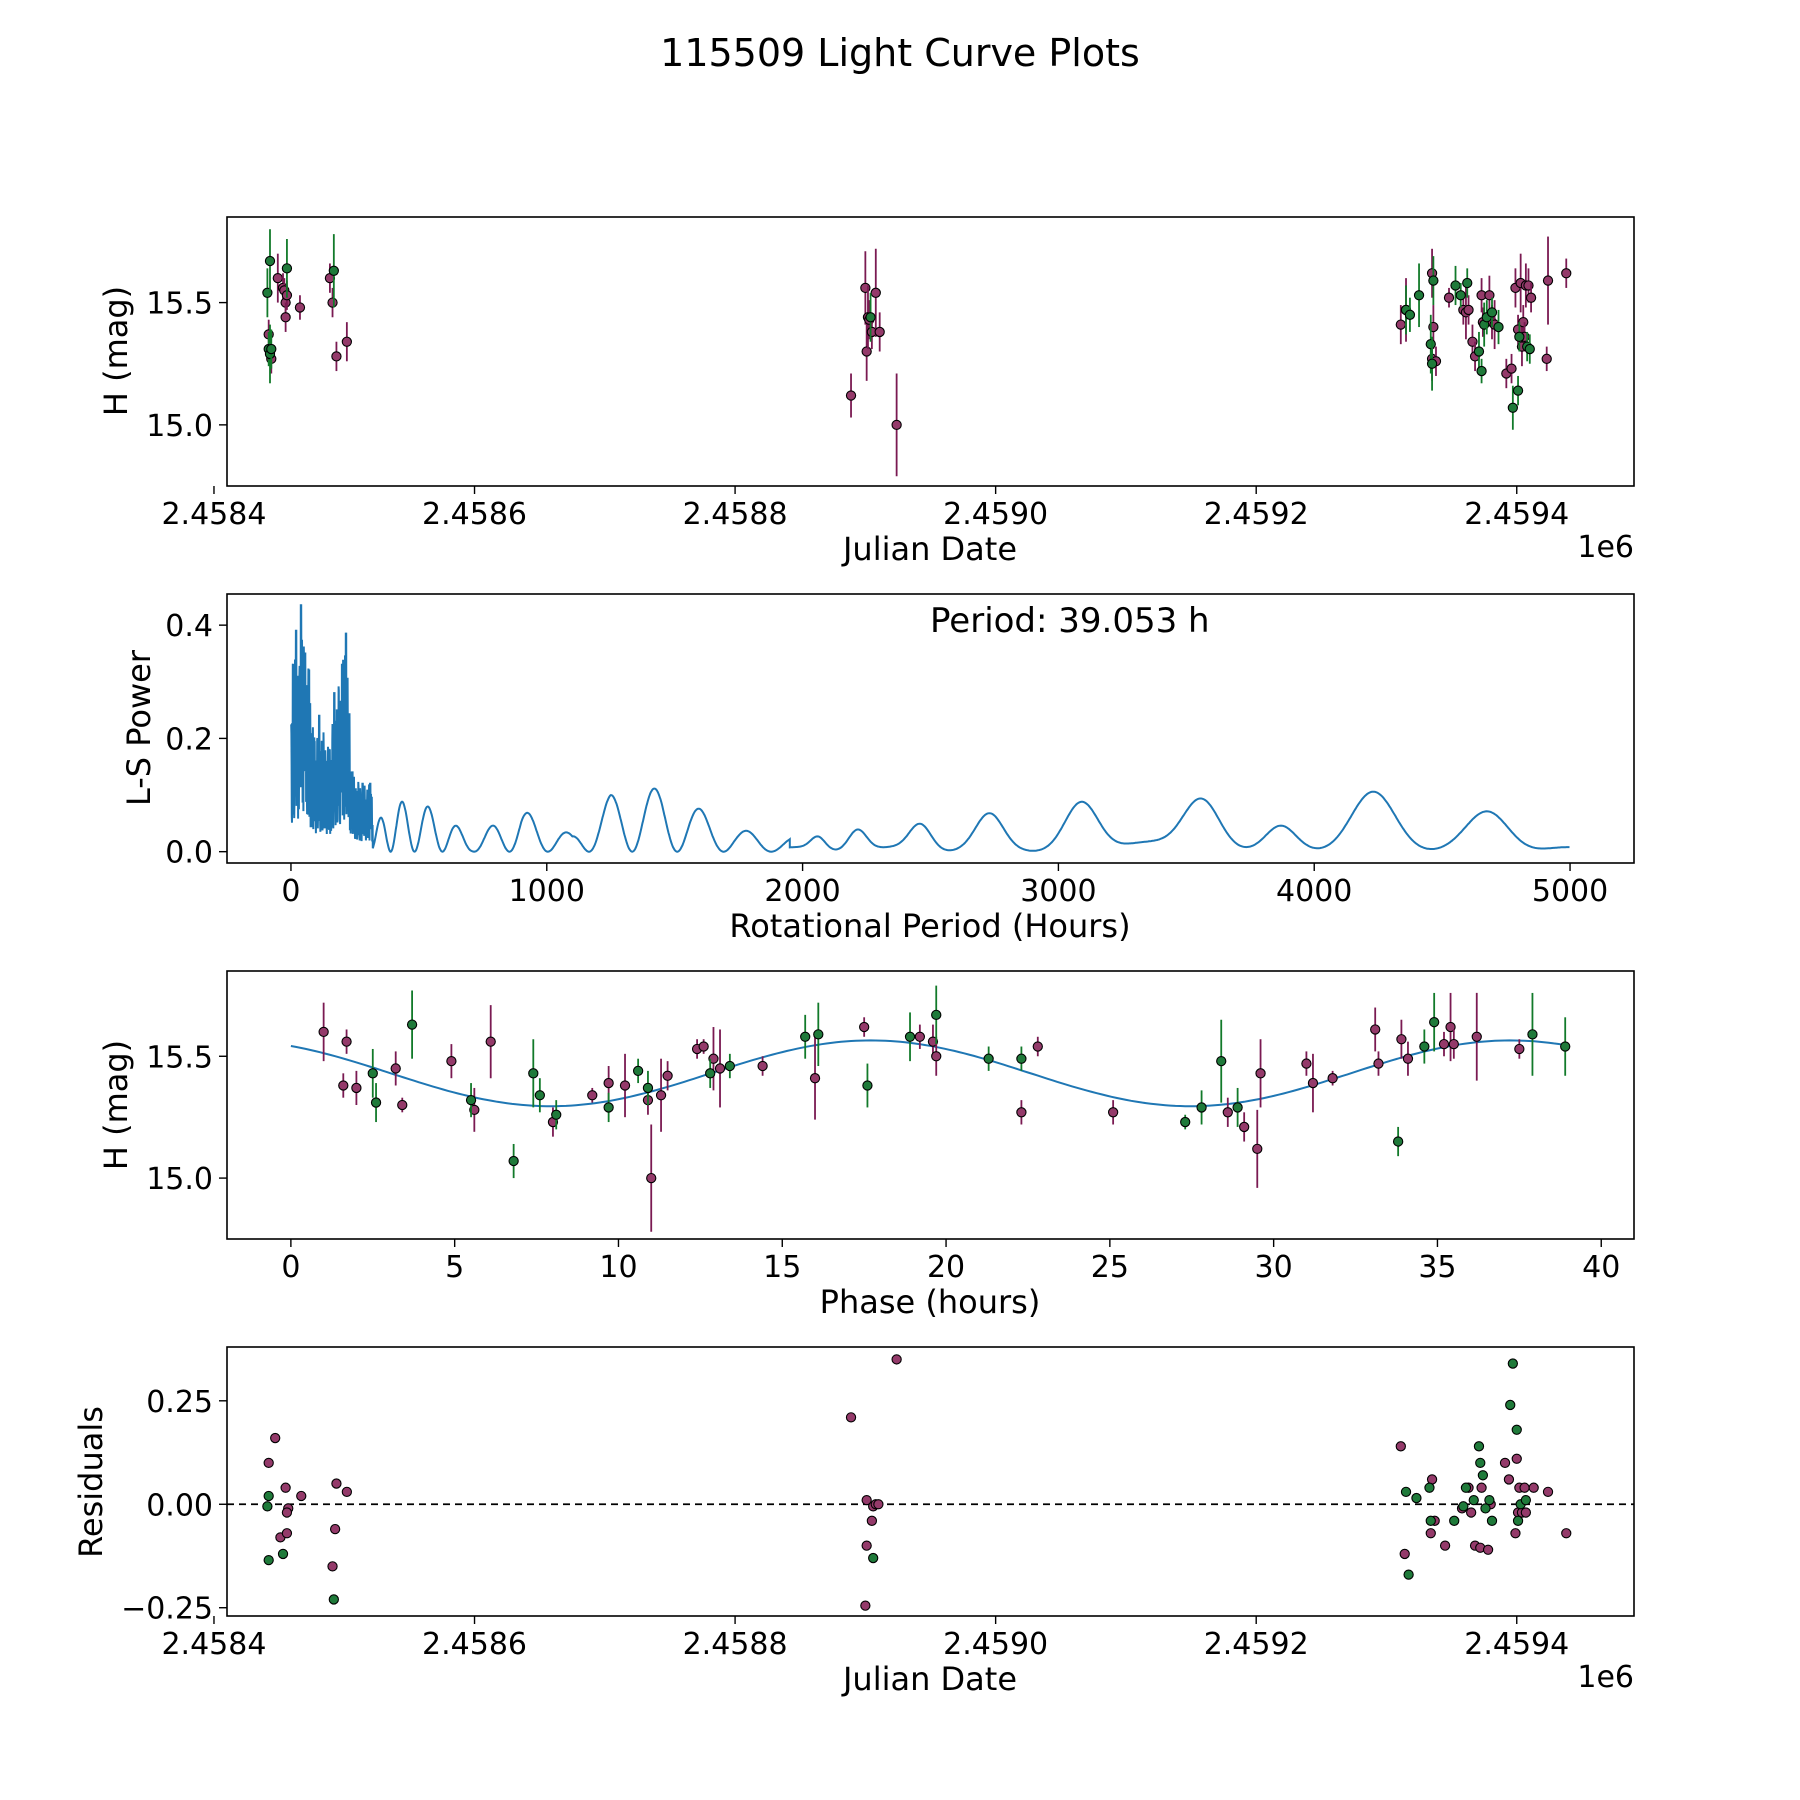 This screenshot has width=1800, height=1800. I want to click on x-tick-label: 2.4594, so click(1516, 514).